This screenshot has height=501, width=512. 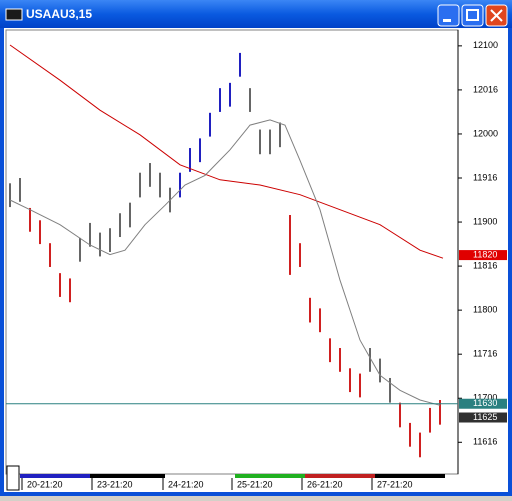 I want to click on price-marker-label: 11625, so click(x=485, y=417).